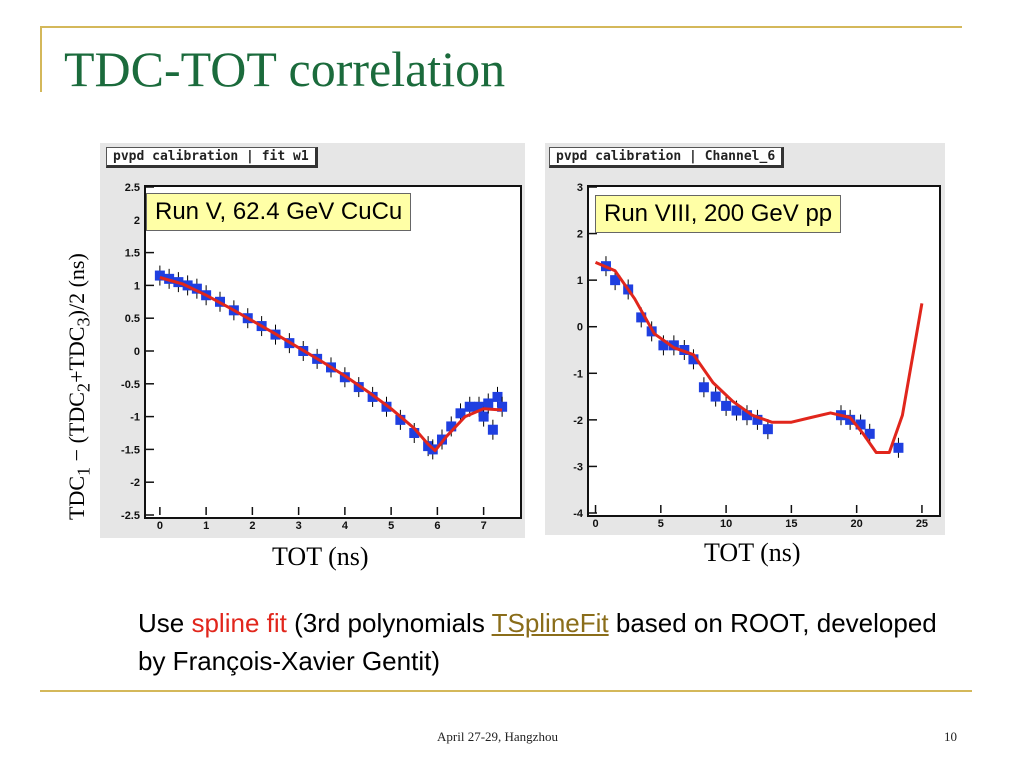 The height and width of the screenshot is (768, 1024). Describe the element at coordinates (580, 328) in the screenshot. I see `right-y-tick-label: 0` at that location.